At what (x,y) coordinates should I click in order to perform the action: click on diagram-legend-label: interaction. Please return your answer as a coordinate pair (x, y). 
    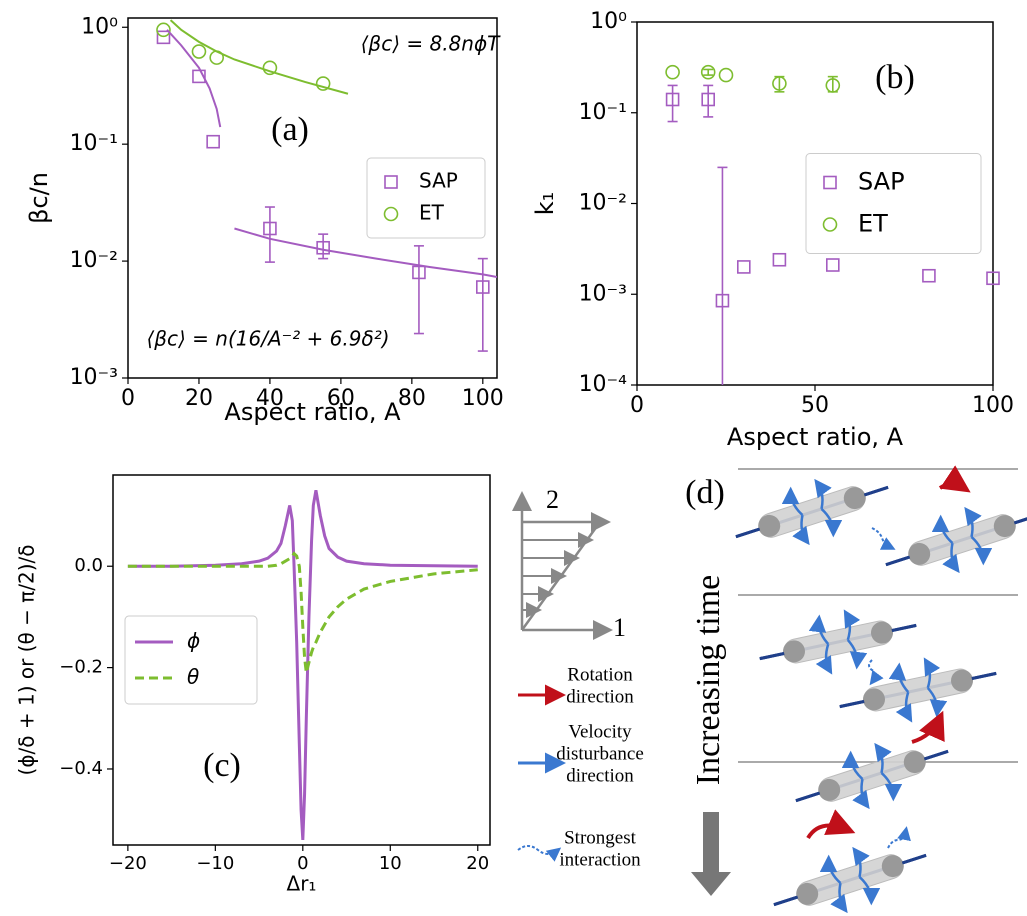
    Looking at the image, I should click on (600, 859).